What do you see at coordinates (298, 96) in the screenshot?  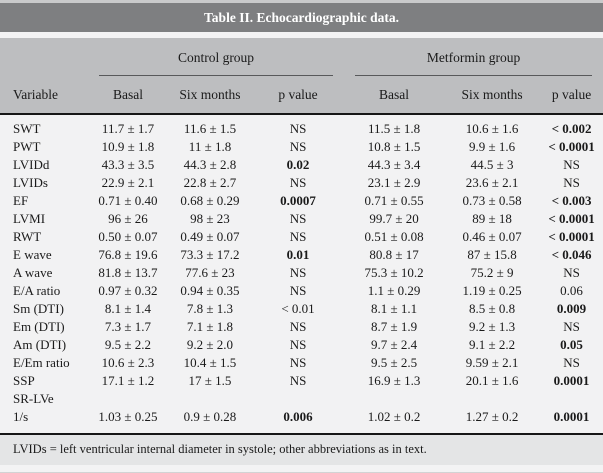 I see `column-header-control-p-value: p value` at bounding box center [298, 96].